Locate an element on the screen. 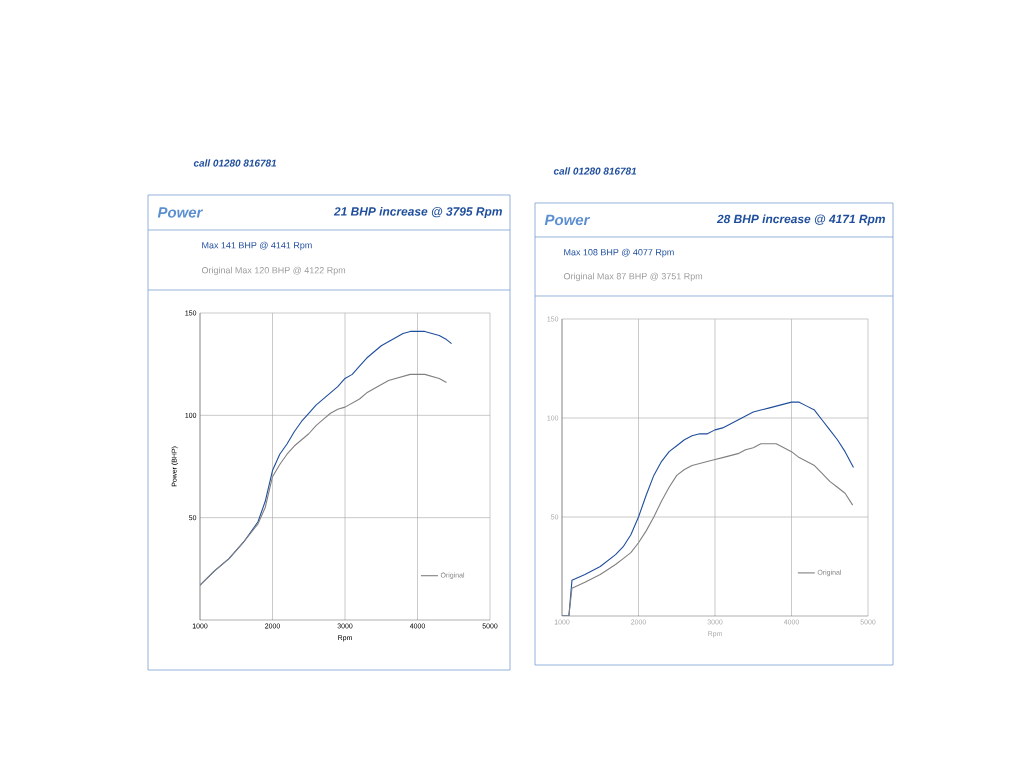  text: Original Max 120 BHP @ 4122 Rpm is located at coordinates (273, 271).